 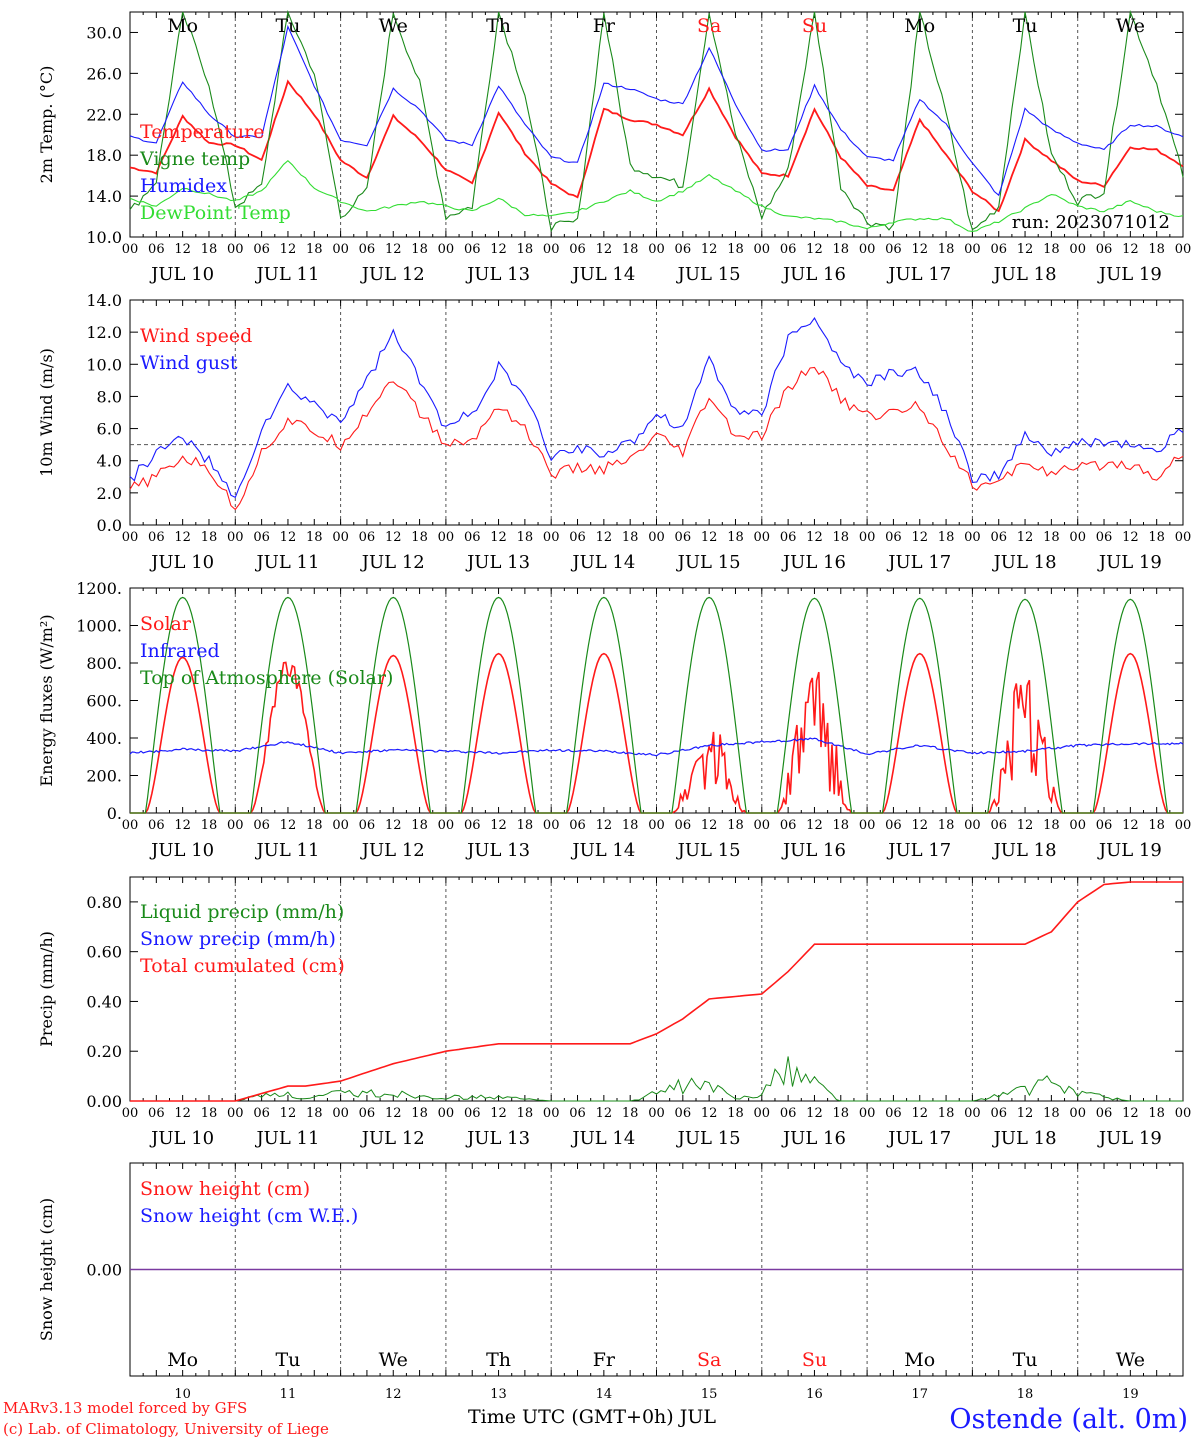 What do you see at coordinates (182, 1360) in the screenshot?
I see `weekday-label: Mo` at bounding box center [182, 1360].